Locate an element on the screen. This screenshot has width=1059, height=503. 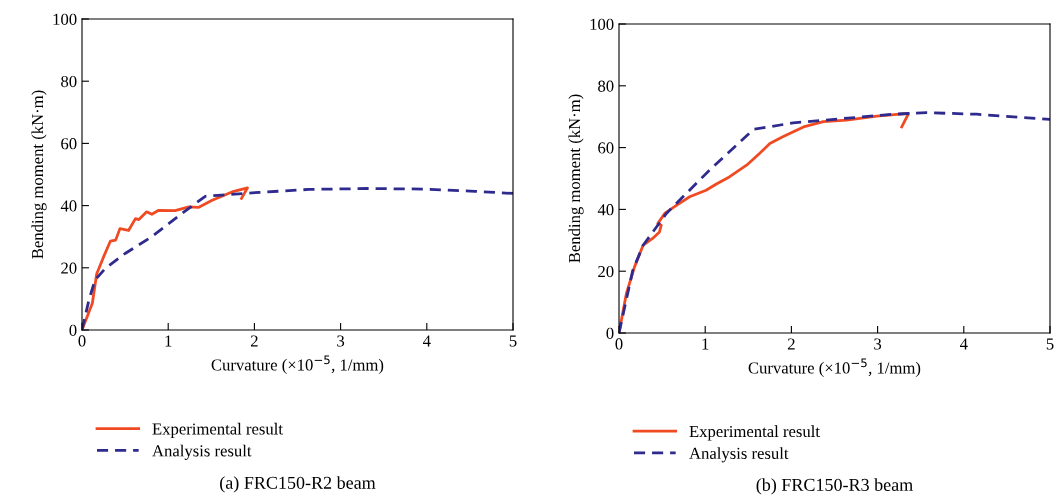
line-series is located at coordinates (165, 258).